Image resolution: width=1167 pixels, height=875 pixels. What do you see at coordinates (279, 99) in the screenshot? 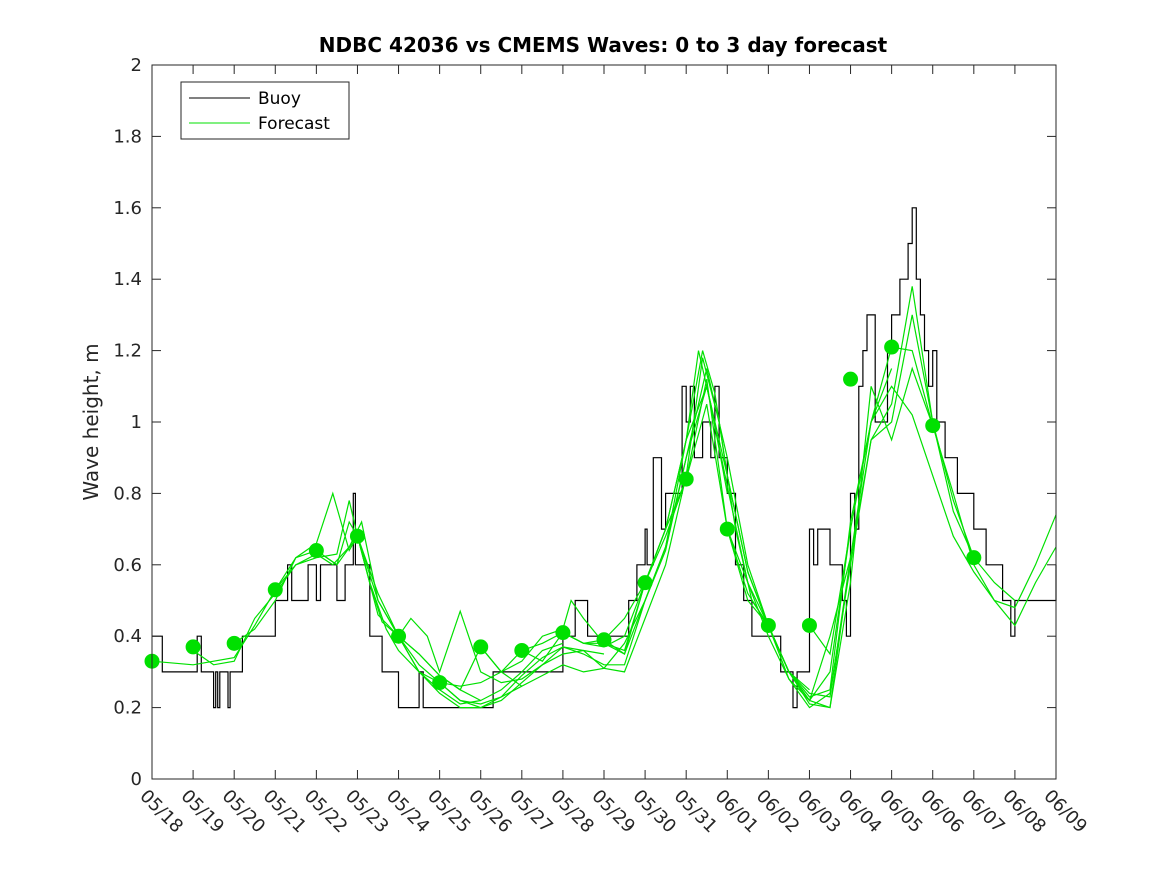
I see `legend-label-buoy: Buoy` at bounding box center [279, 99].